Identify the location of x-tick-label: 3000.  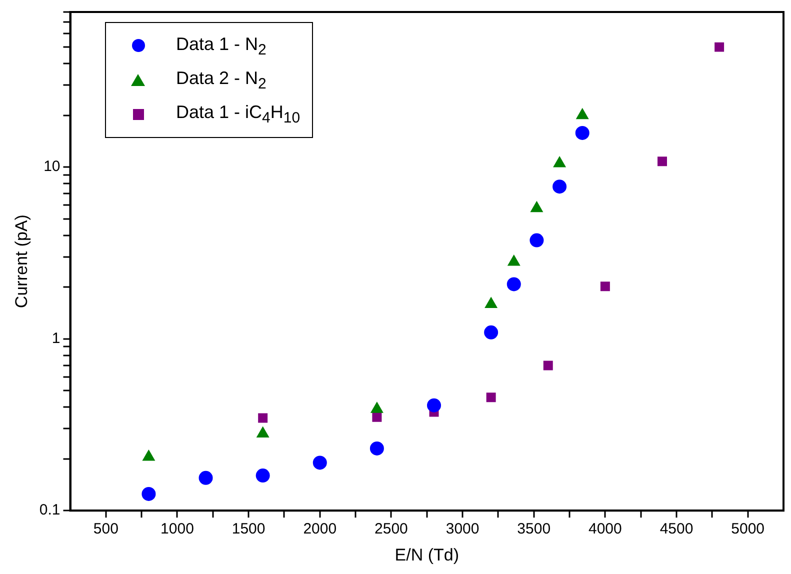
(463, 529).